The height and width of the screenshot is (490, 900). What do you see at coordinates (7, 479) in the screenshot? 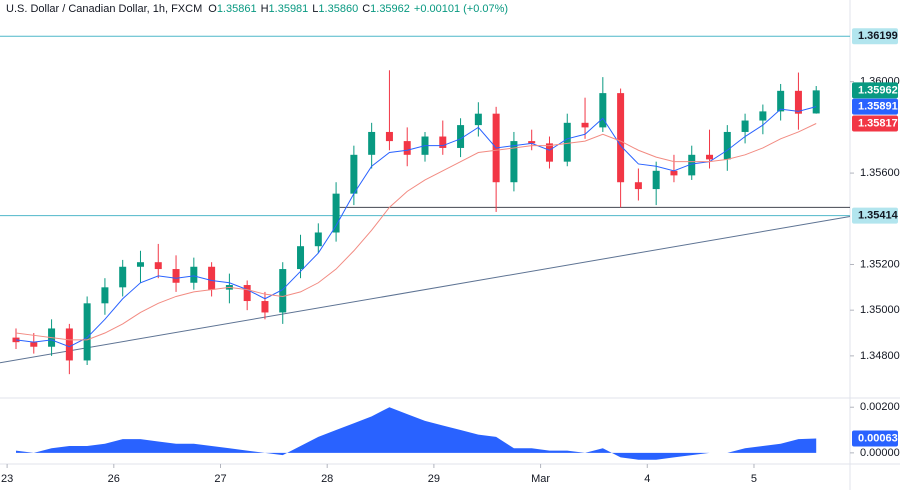
I see `x-tick-label: 23` at bounding box center [7, 479].